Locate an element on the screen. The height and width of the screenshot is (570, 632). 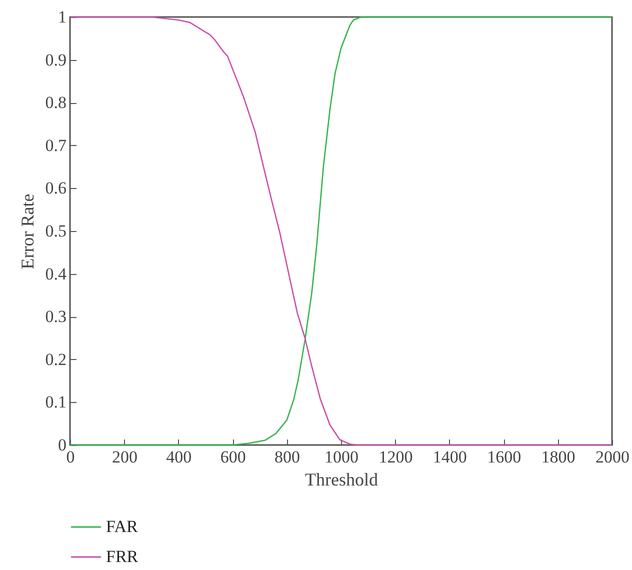
x-tick-label: 600 is located at coordinates (233, 457).